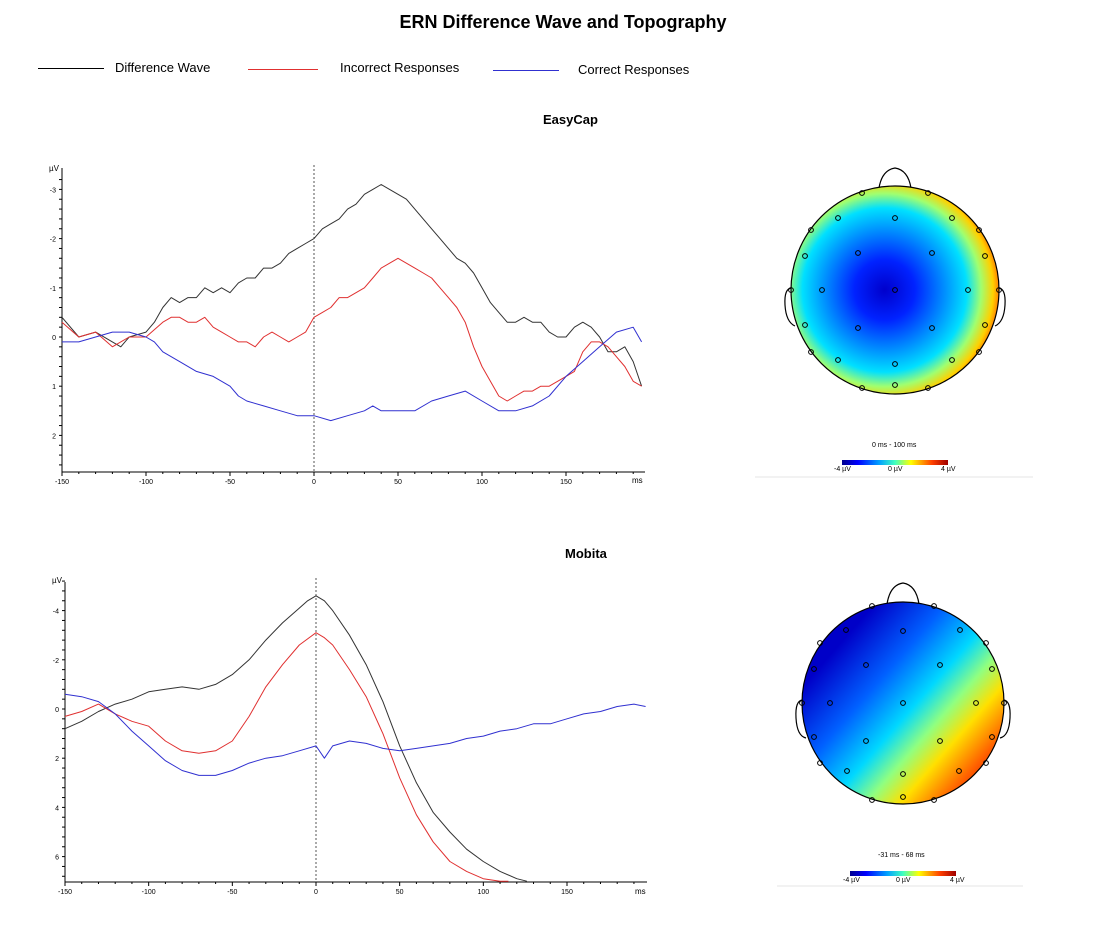 The image size is (1098, 930). I want to click on xlabel-easycap: ms, so click(637, 480).